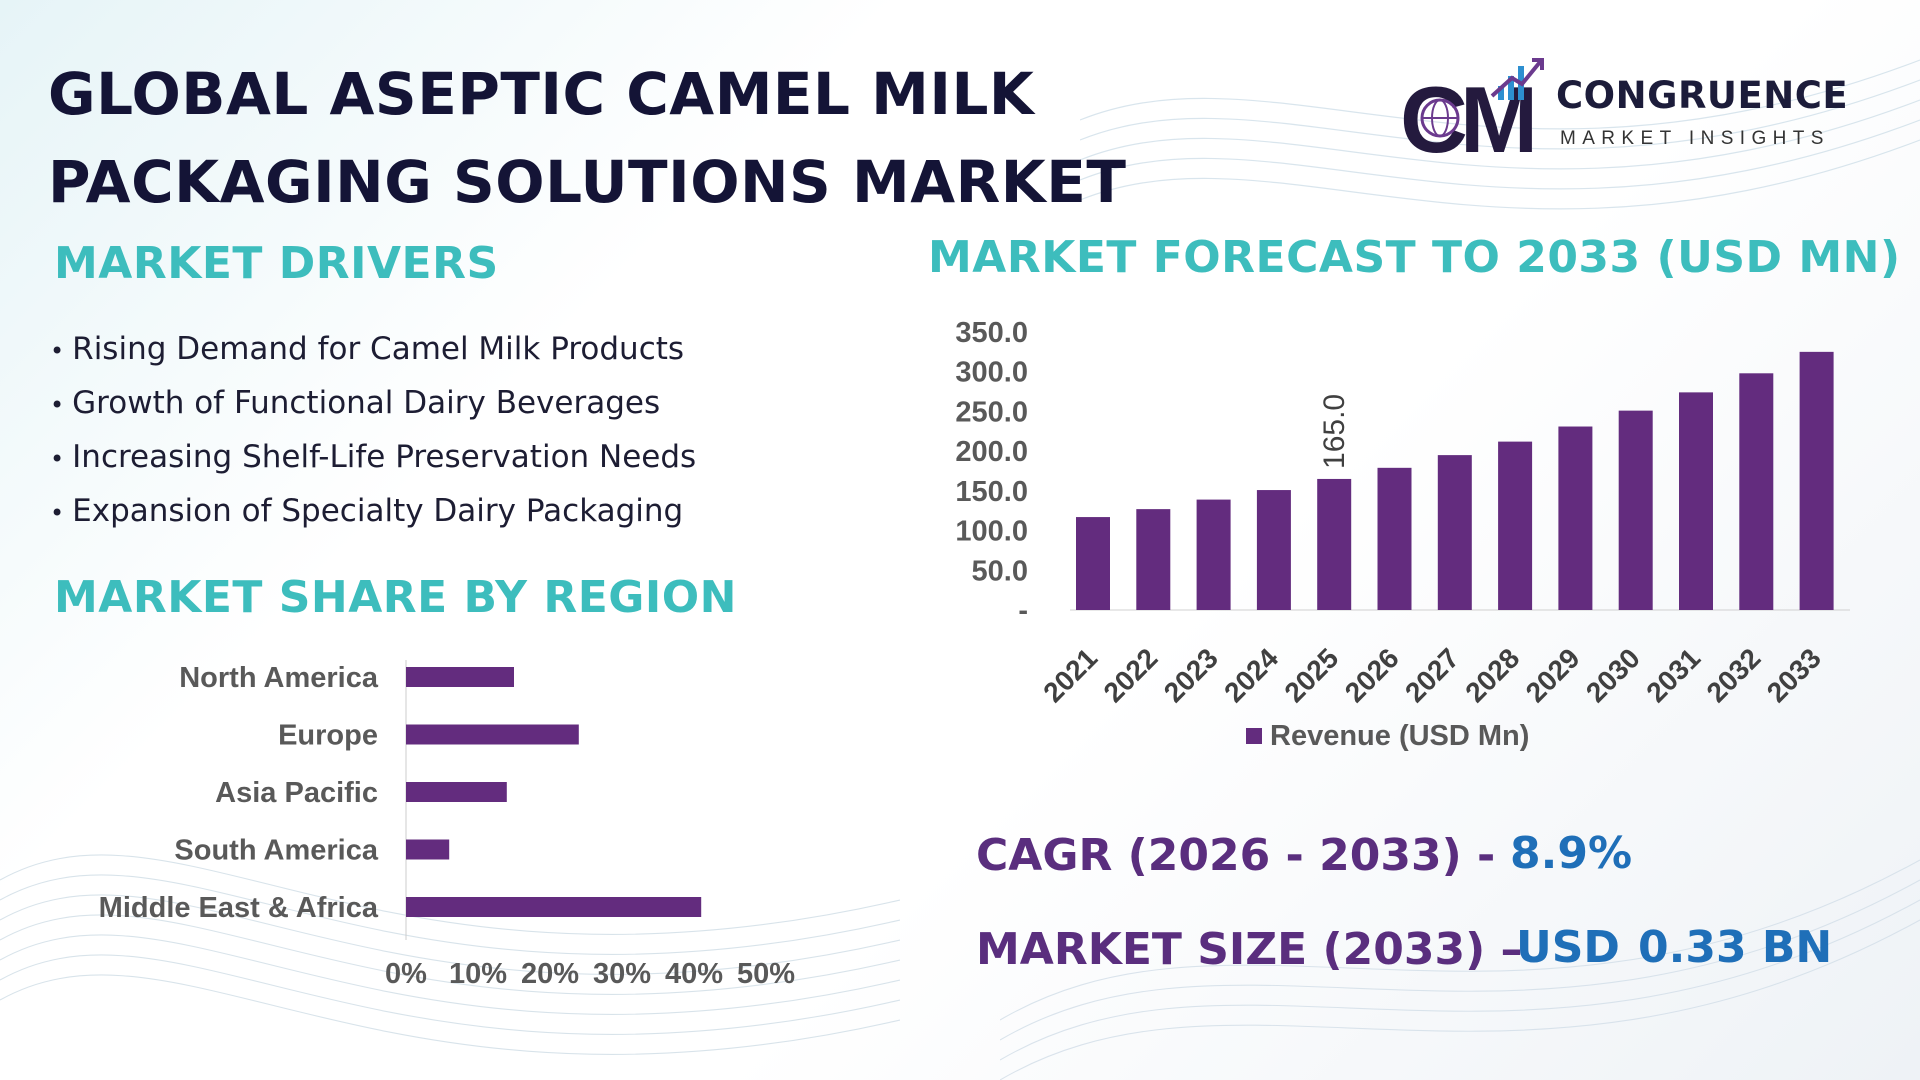 This screenshot has height=1080, width=1920. I want to click on forecast-y-tick-label: 100.0, so click(991, 532).